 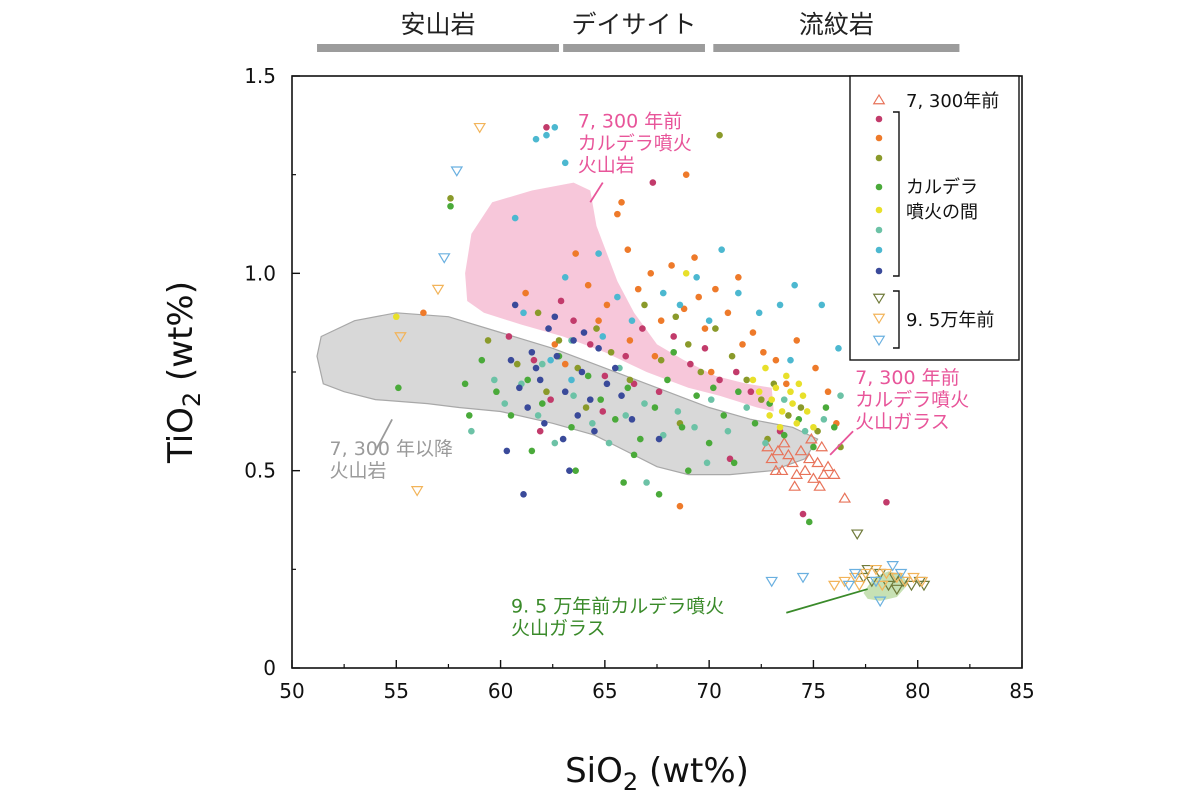 I want to click on x-axis-label-sub: 2, so click(x=630, y=782).